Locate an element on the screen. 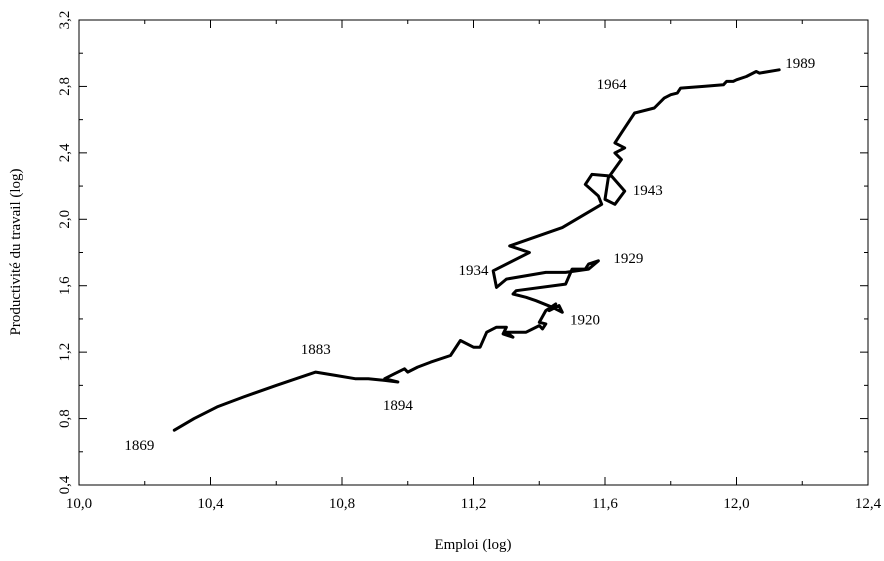  year-label-1934: 1934 is located at coordinates (474, 271).